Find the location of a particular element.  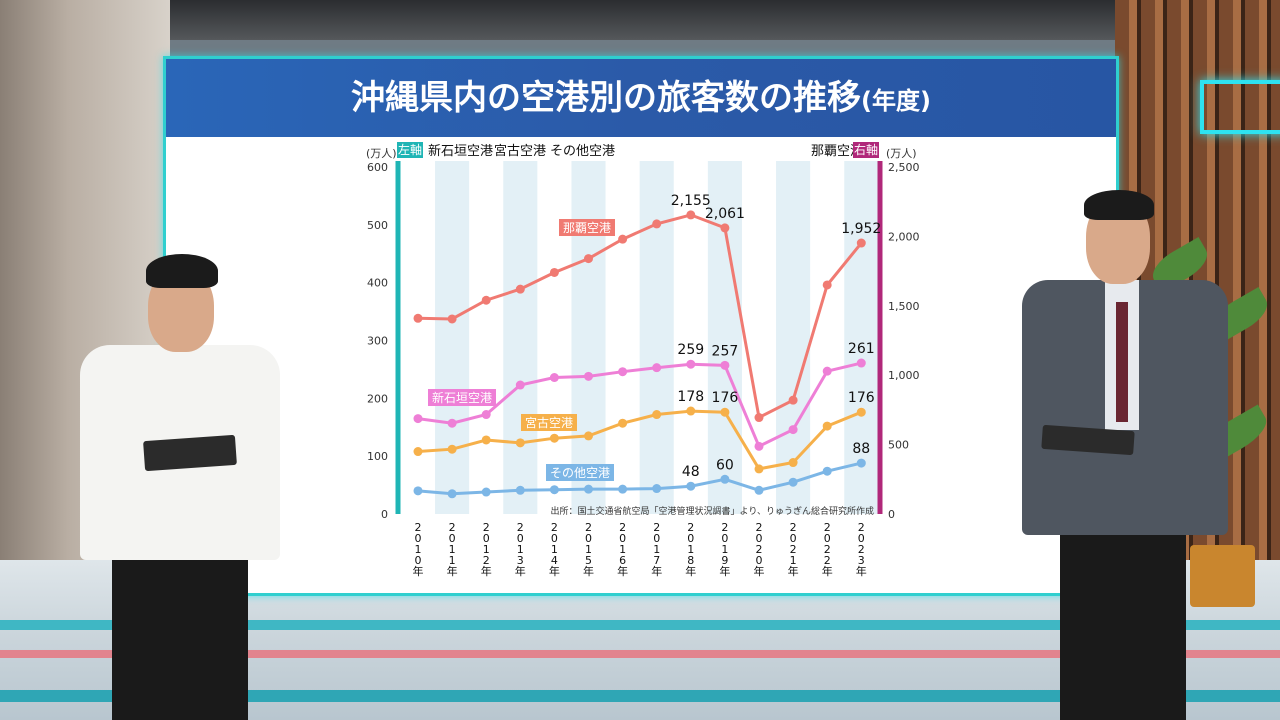

series-points is located at coordinates (639, 354).